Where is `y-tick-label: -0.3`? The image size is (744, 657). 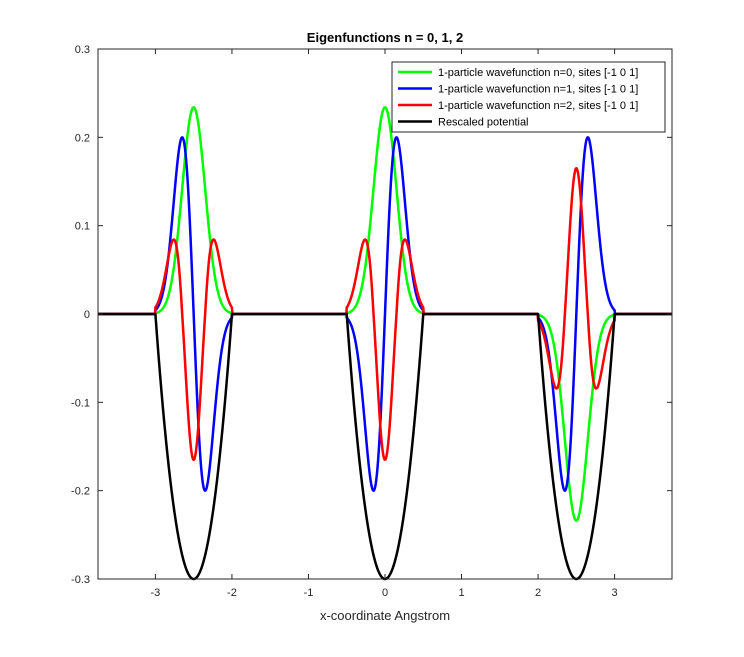
y-tick-label: -0.3 is located at coordinates (80, 580).